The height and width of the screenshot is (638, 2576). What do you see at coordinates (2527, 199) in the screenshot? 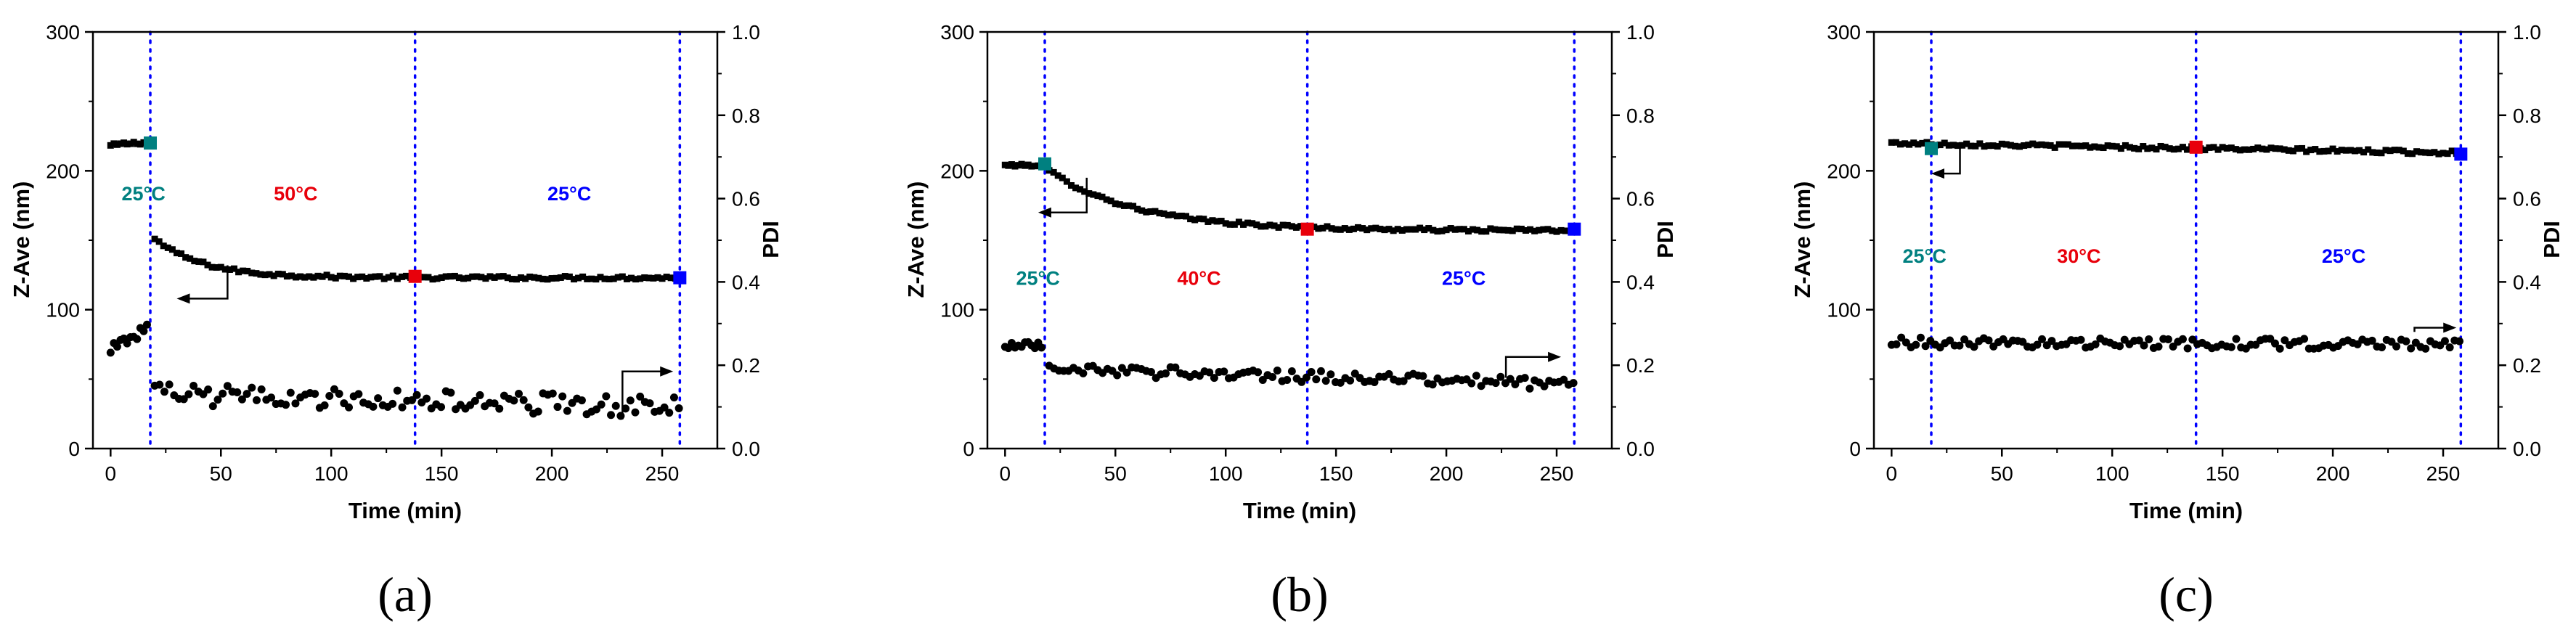
I see `y2-tick-label: 0.6` at bounding box center [2527, 199].